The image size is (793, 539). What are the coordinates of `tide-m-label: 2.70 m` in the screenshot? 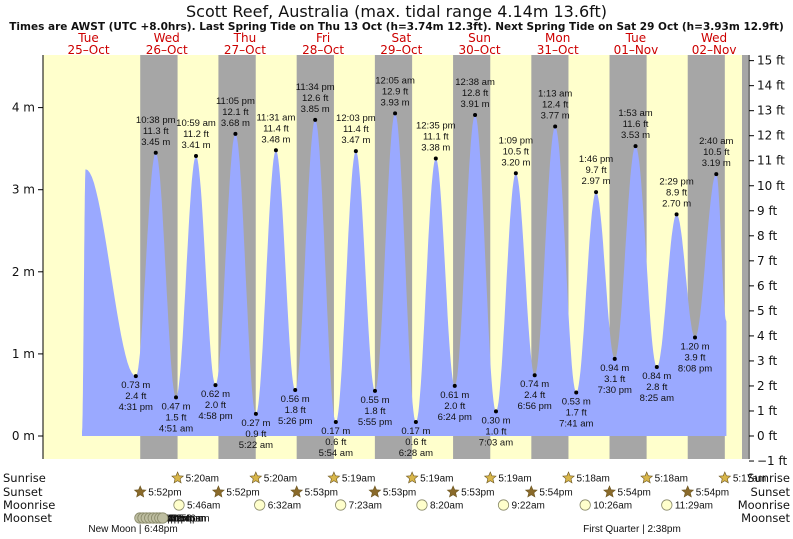 It's located at (676, 203).